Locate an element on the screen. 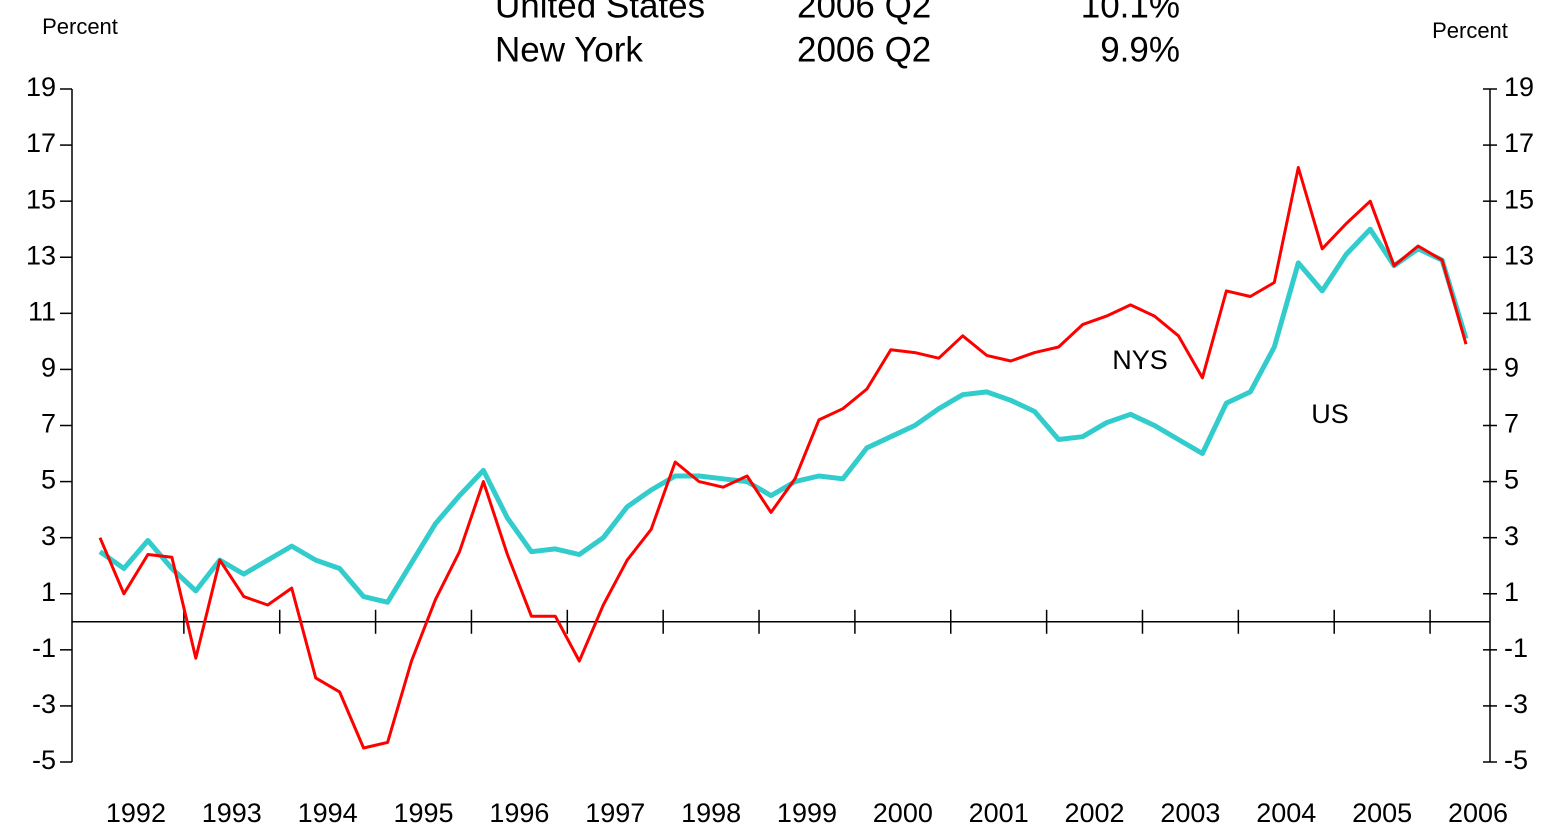 Image resolution: width=1563 pixels, height=836 pixels. y-axis-label: Percent is located at coordinates (80, 26).